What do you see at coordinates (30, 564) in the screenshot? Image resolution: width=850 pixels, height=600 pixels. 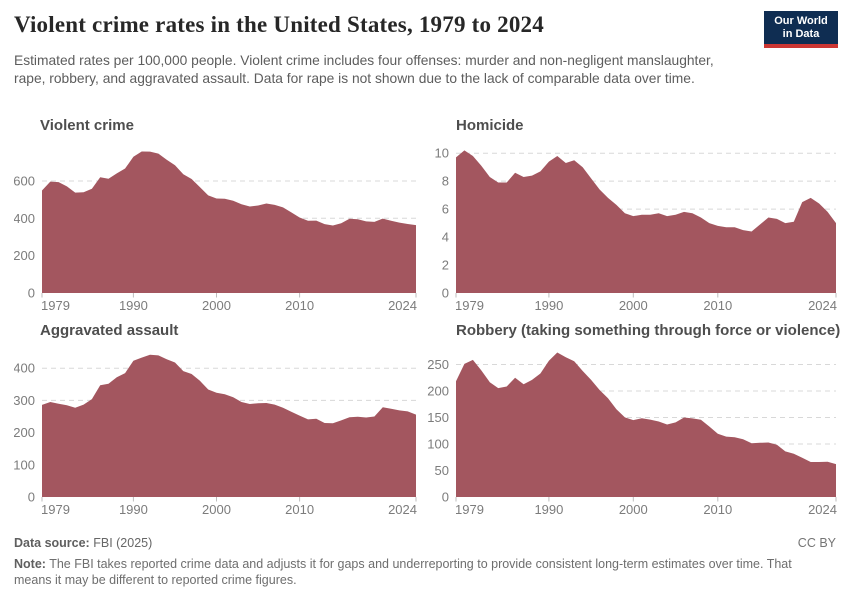 I see `footnote-label: Note:` at bounding box center [30, 564].